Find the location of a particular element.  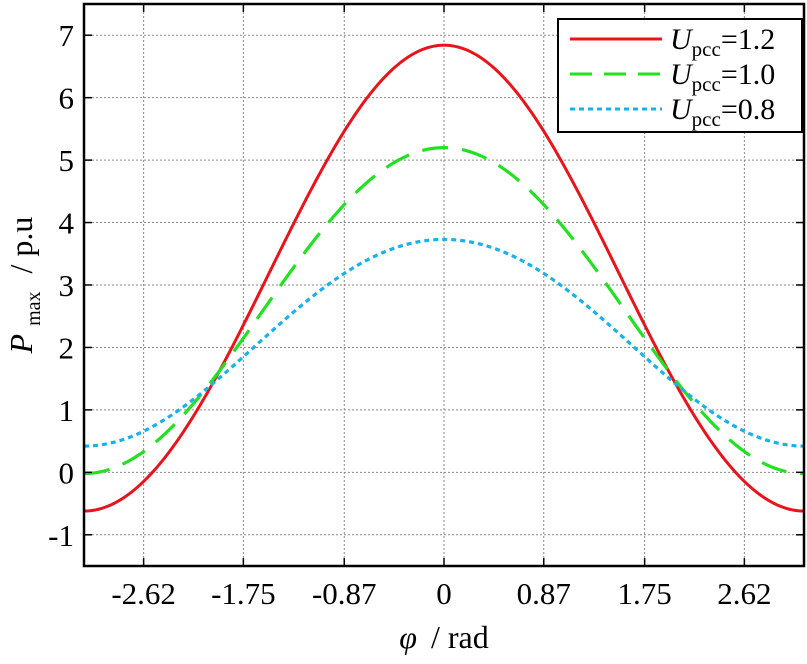

legend-label: Upcc=1.2 is located at coordinates (722, 42).